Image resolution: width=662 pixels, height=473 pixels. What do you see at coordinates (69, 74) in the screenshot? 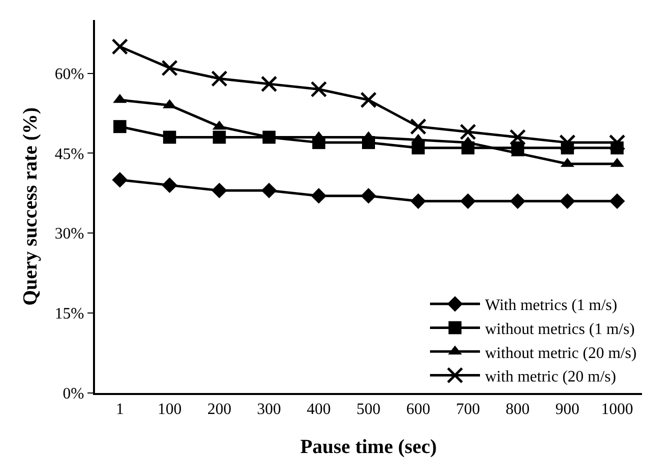
I see `y-tick-label: 60%` at bounding box center [69, 74].